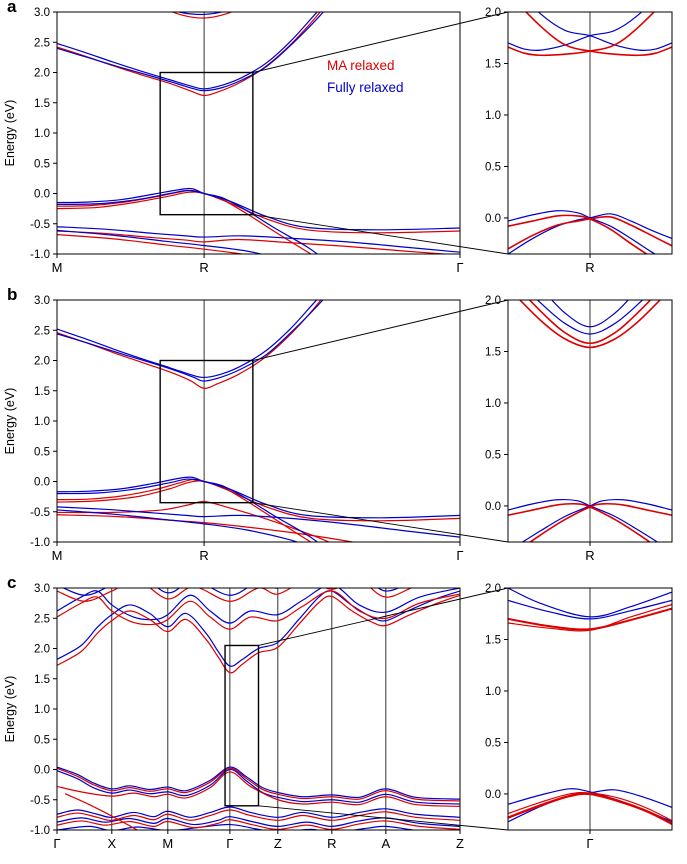 This screenshot has height=864, width=687. Describe the element at coordinates (361, 65) in the screenshot. I see `legend-item-ma-relaxed: MA relaxed` at that location.